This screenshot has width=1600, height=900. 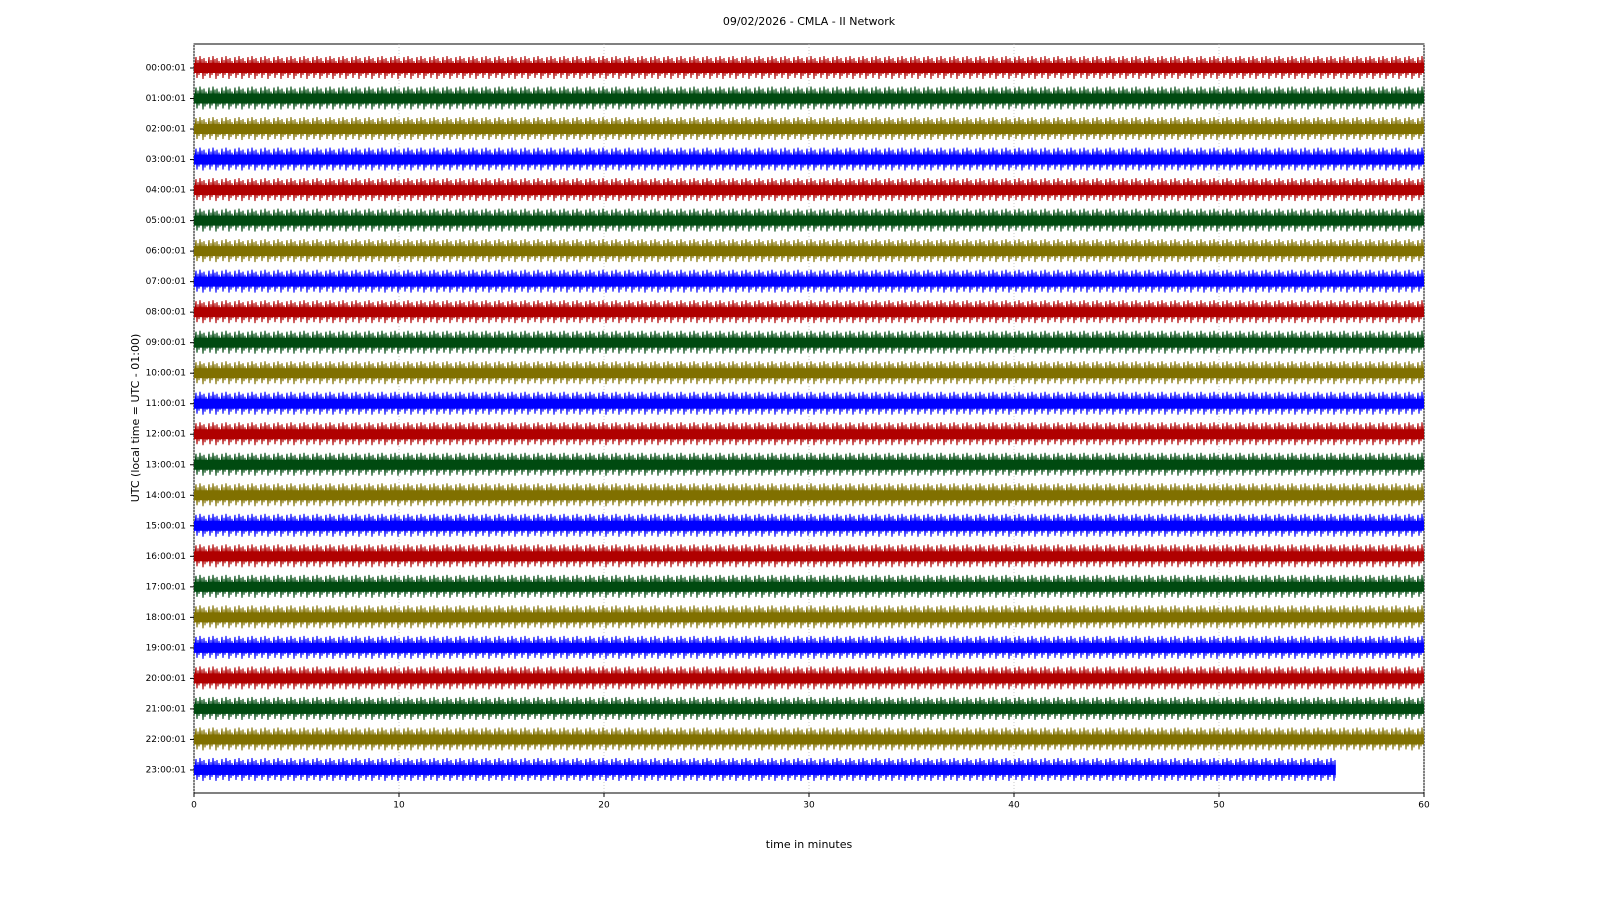 I want to click on y-tick-label: 00:00:01, so click(x=166, y=69).